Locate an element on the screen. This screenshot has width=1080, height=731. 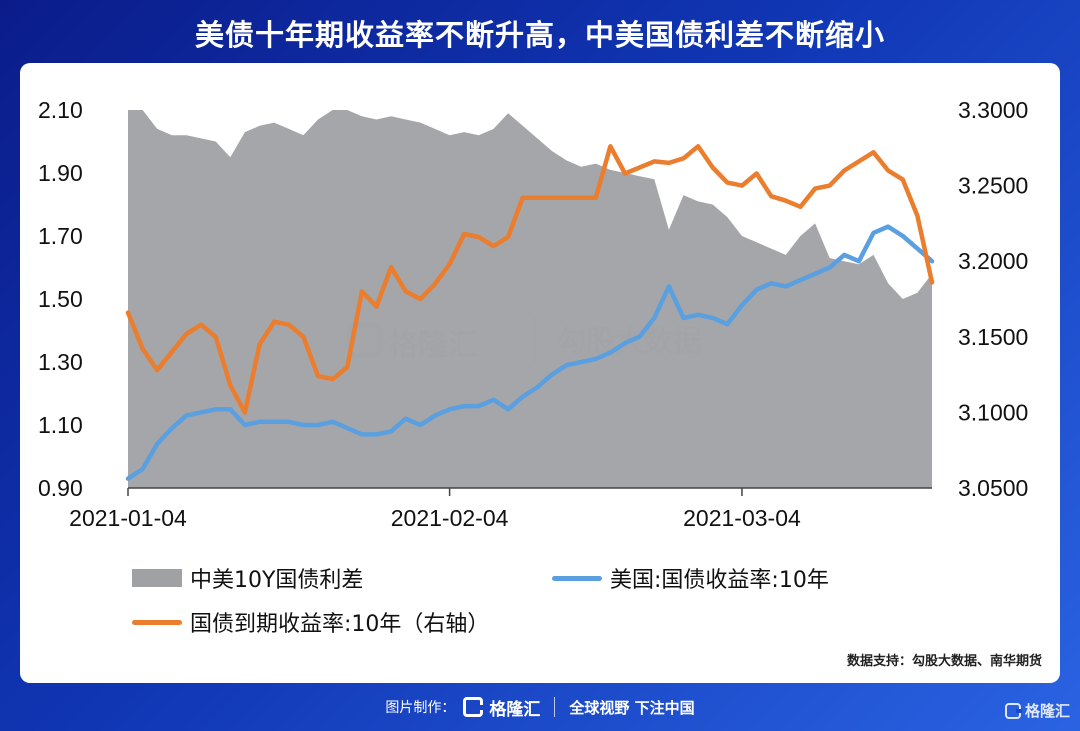
footer-slogan: 全球视野 下注中国 is located at coordinates (632, 707).